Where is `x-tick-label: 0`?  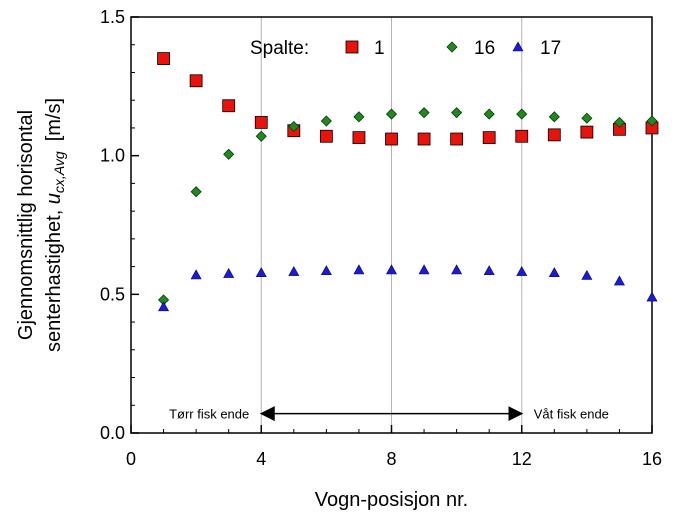 x-tick-label: 0 is located at coordinates (131, 459).